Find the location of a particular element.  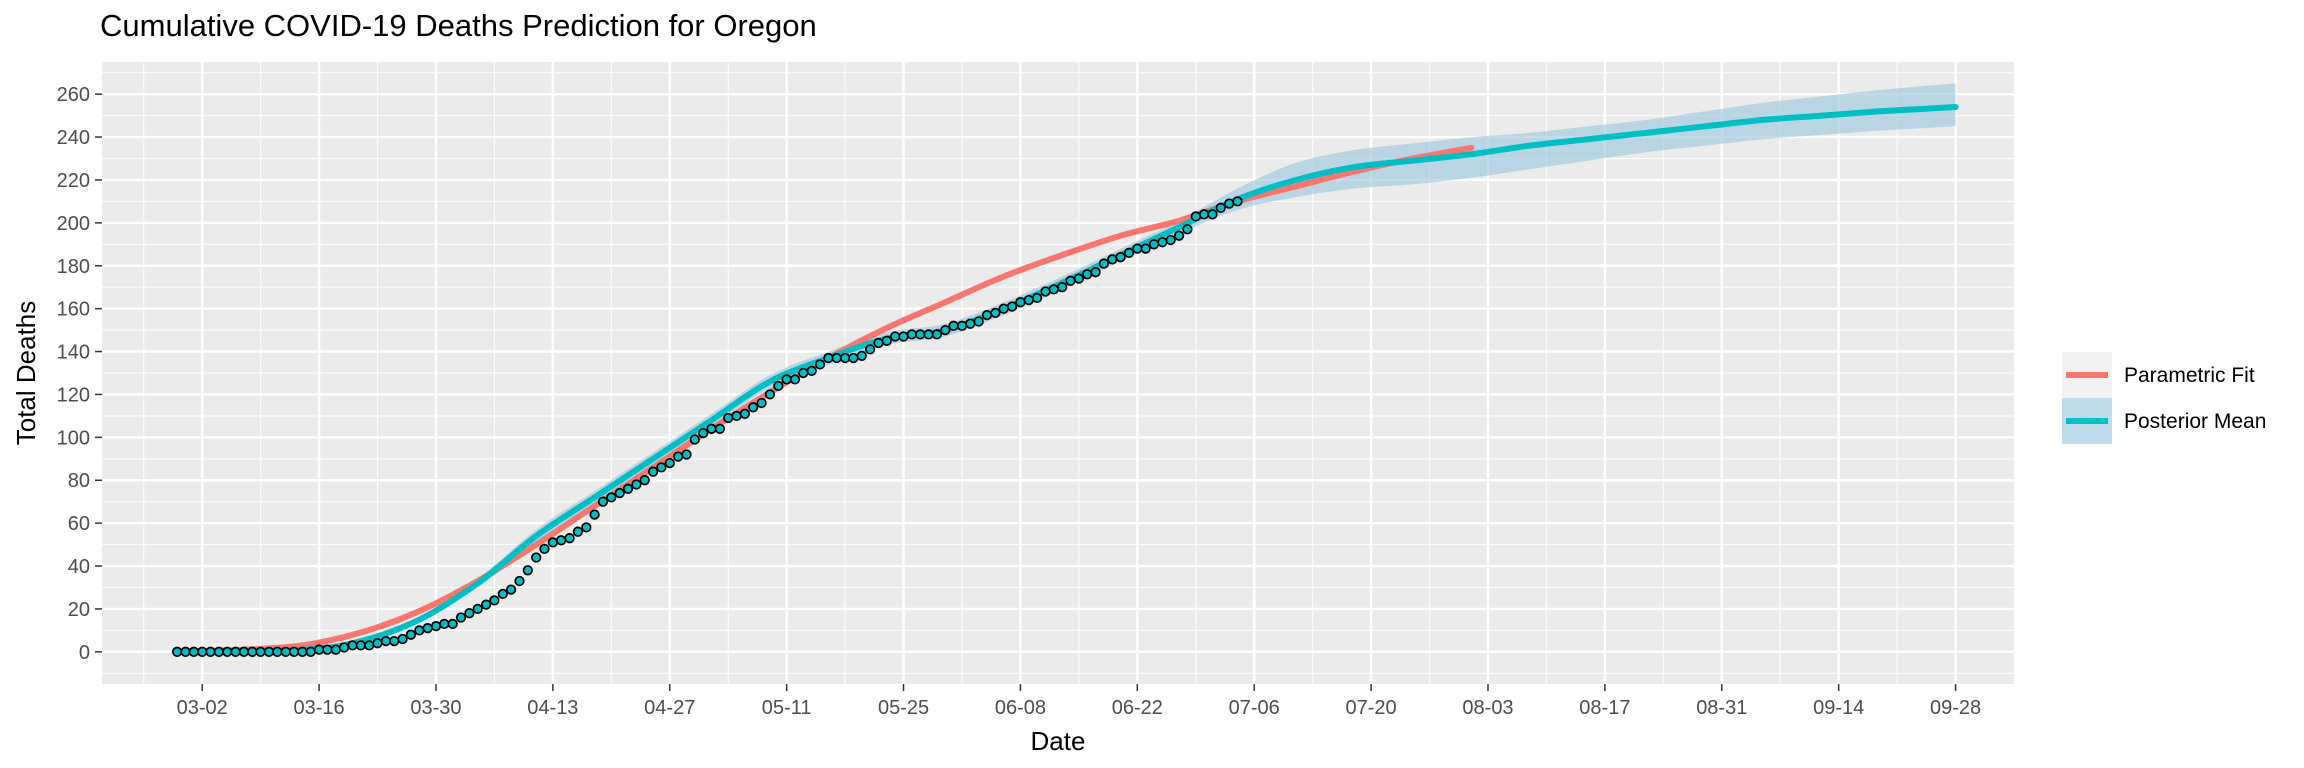

y-tick-label: 120 is located at coordinates (73, 395).